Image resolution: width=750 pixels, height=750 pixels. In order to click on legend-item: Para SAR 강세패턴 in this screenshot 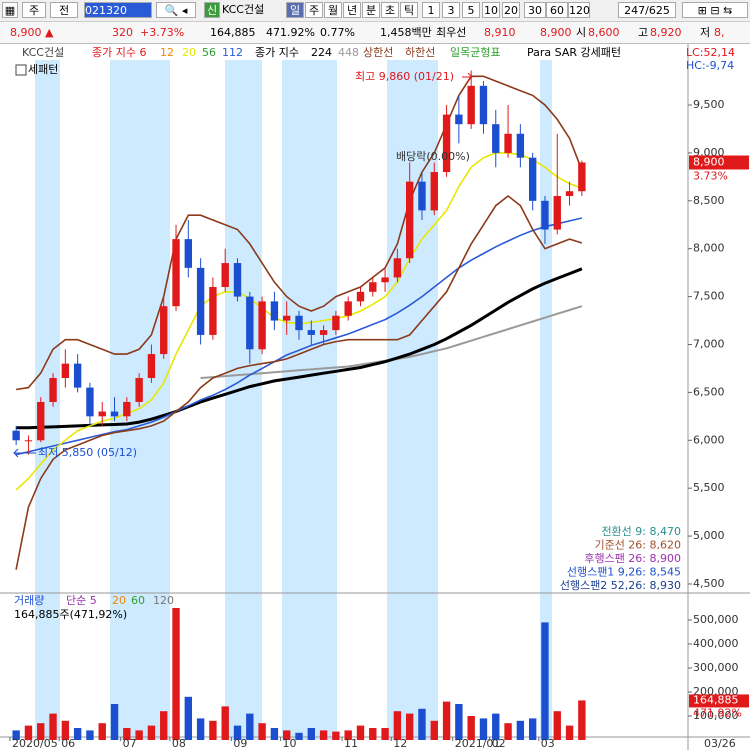, I will do `click(574, 52)`.